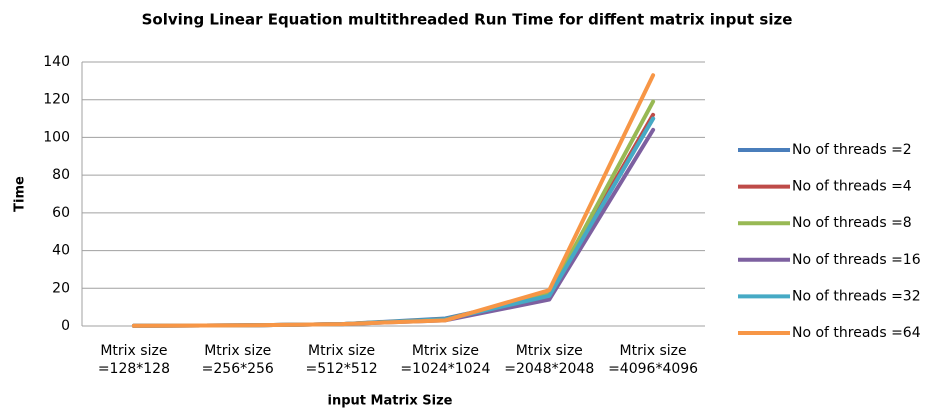 The width and height of the screenshot is (934, 411). What do you see at coordinates (852, 223) in the screenshot?
I see `legend-label: No of threads =8` at bounding box center [852, 223].